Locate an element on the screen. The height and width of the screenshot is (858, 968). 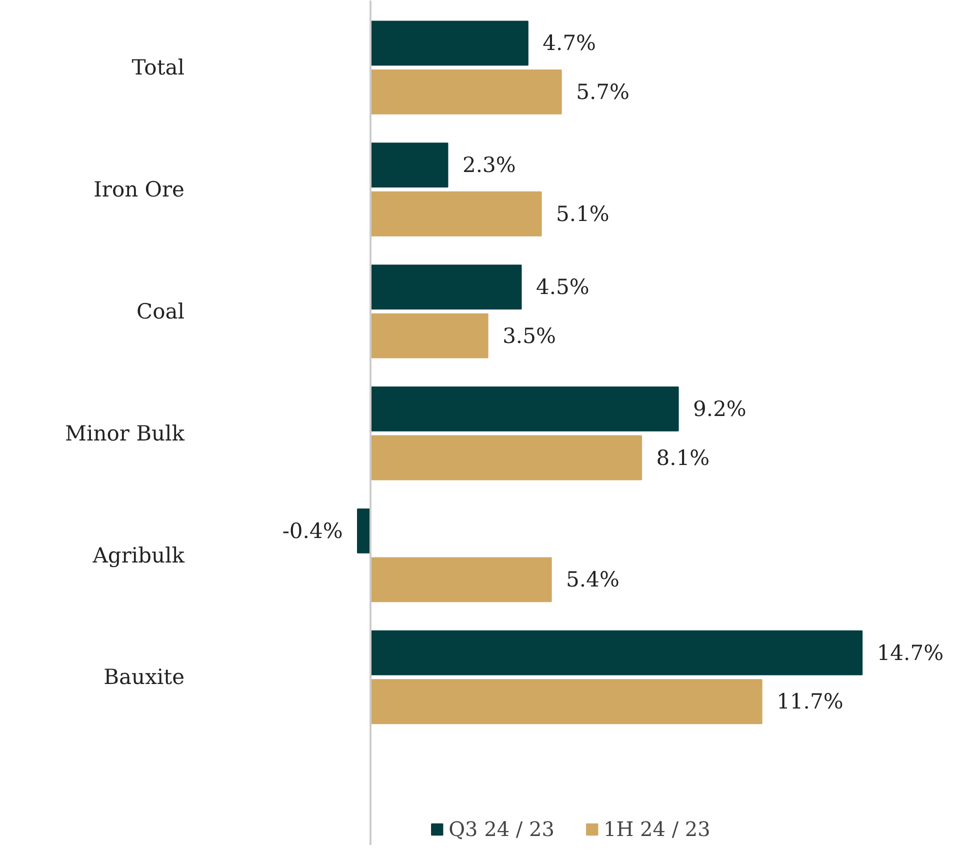
data-label: 4.5% is located at coordinates (563, 287).